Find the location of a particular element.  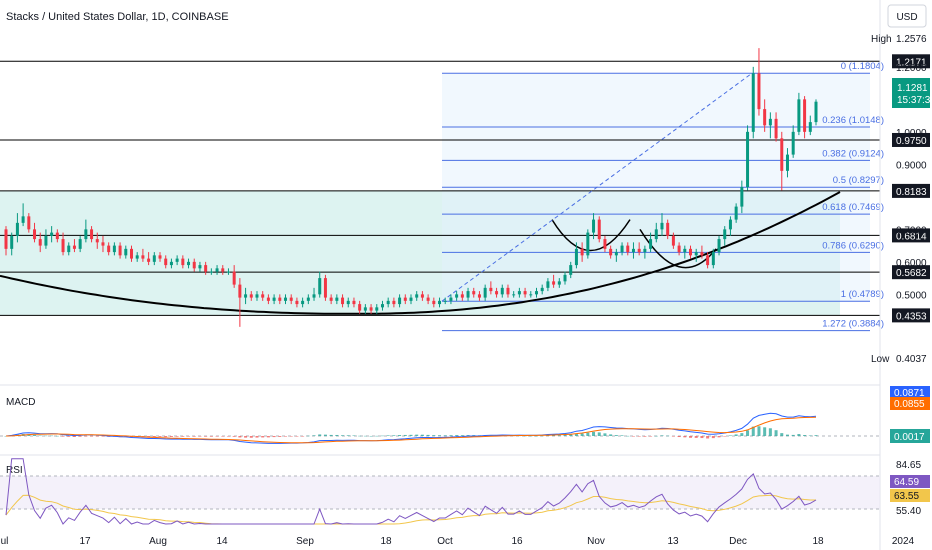

macd-value-tags: 0.0871 0.0855 0.0017 is located at coordinates (910, 414).